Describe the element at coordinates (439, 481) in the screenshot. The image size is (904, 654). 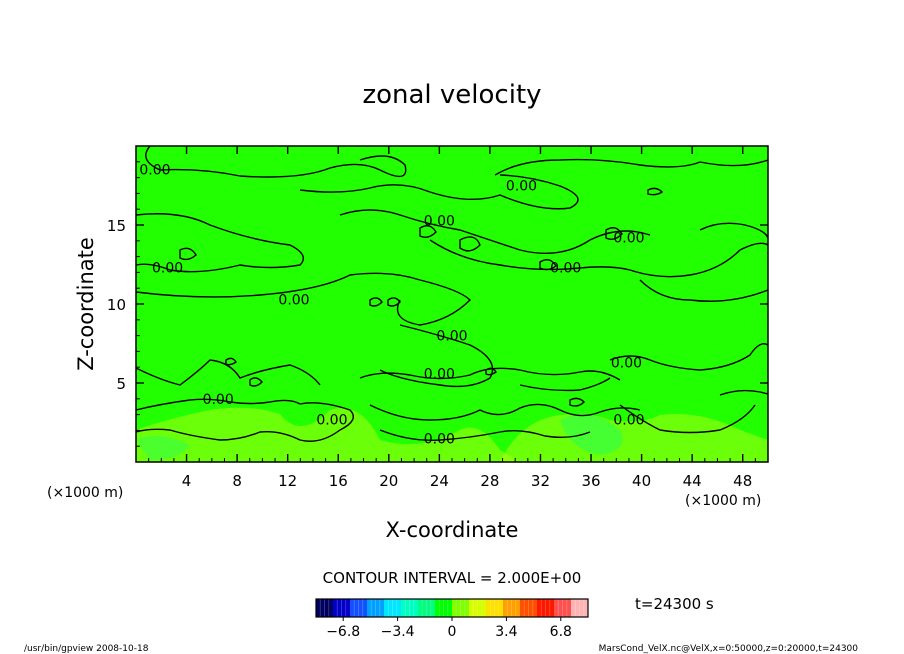
I see `x-tick-label: 24` at that location.